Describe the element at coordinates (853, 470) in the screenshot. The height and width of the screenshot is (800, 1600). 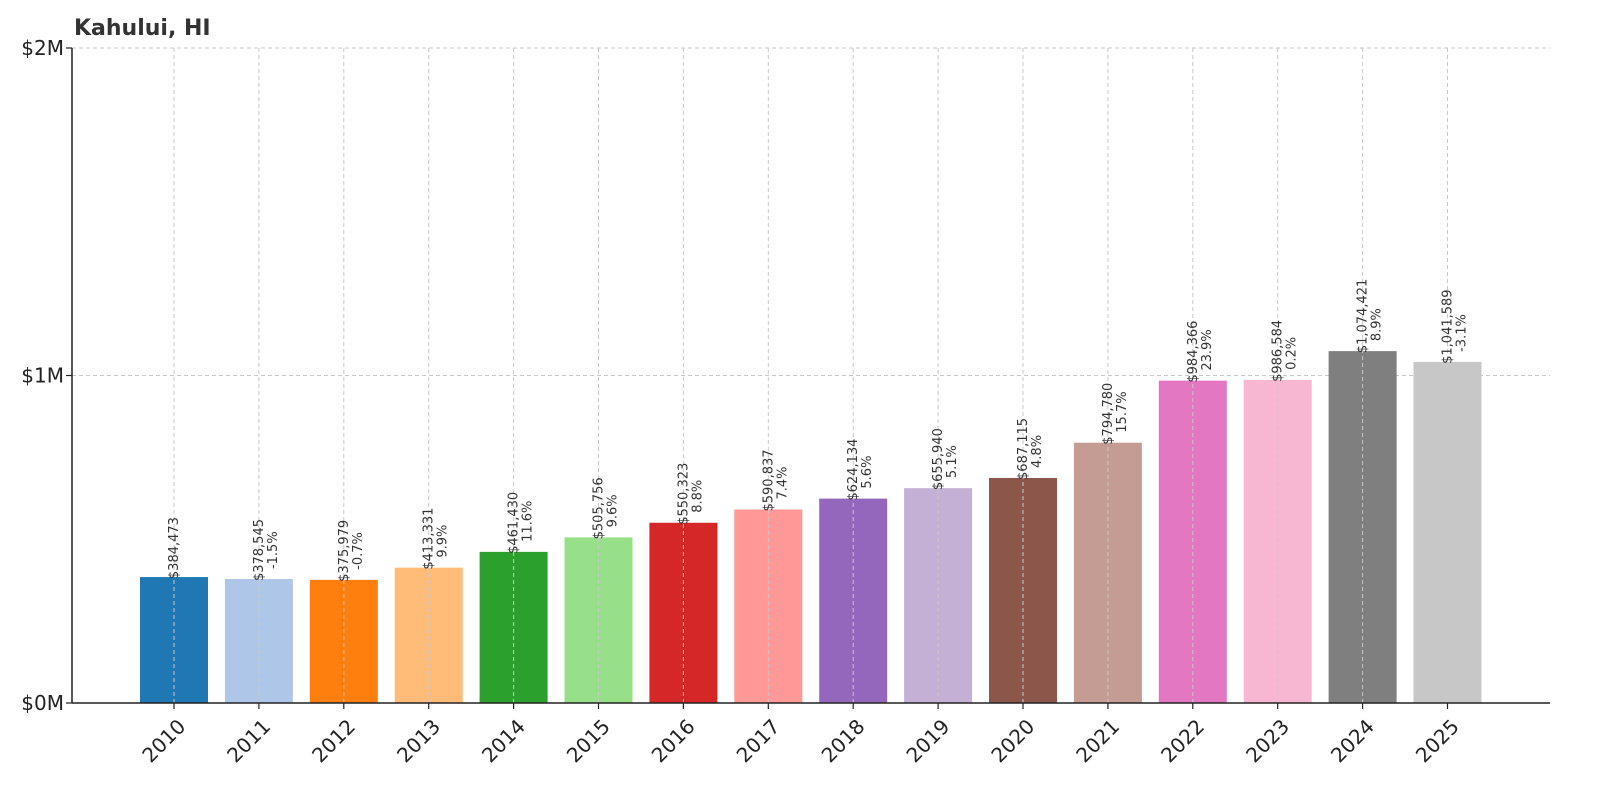
I see `value-label: $624,134` at that location.